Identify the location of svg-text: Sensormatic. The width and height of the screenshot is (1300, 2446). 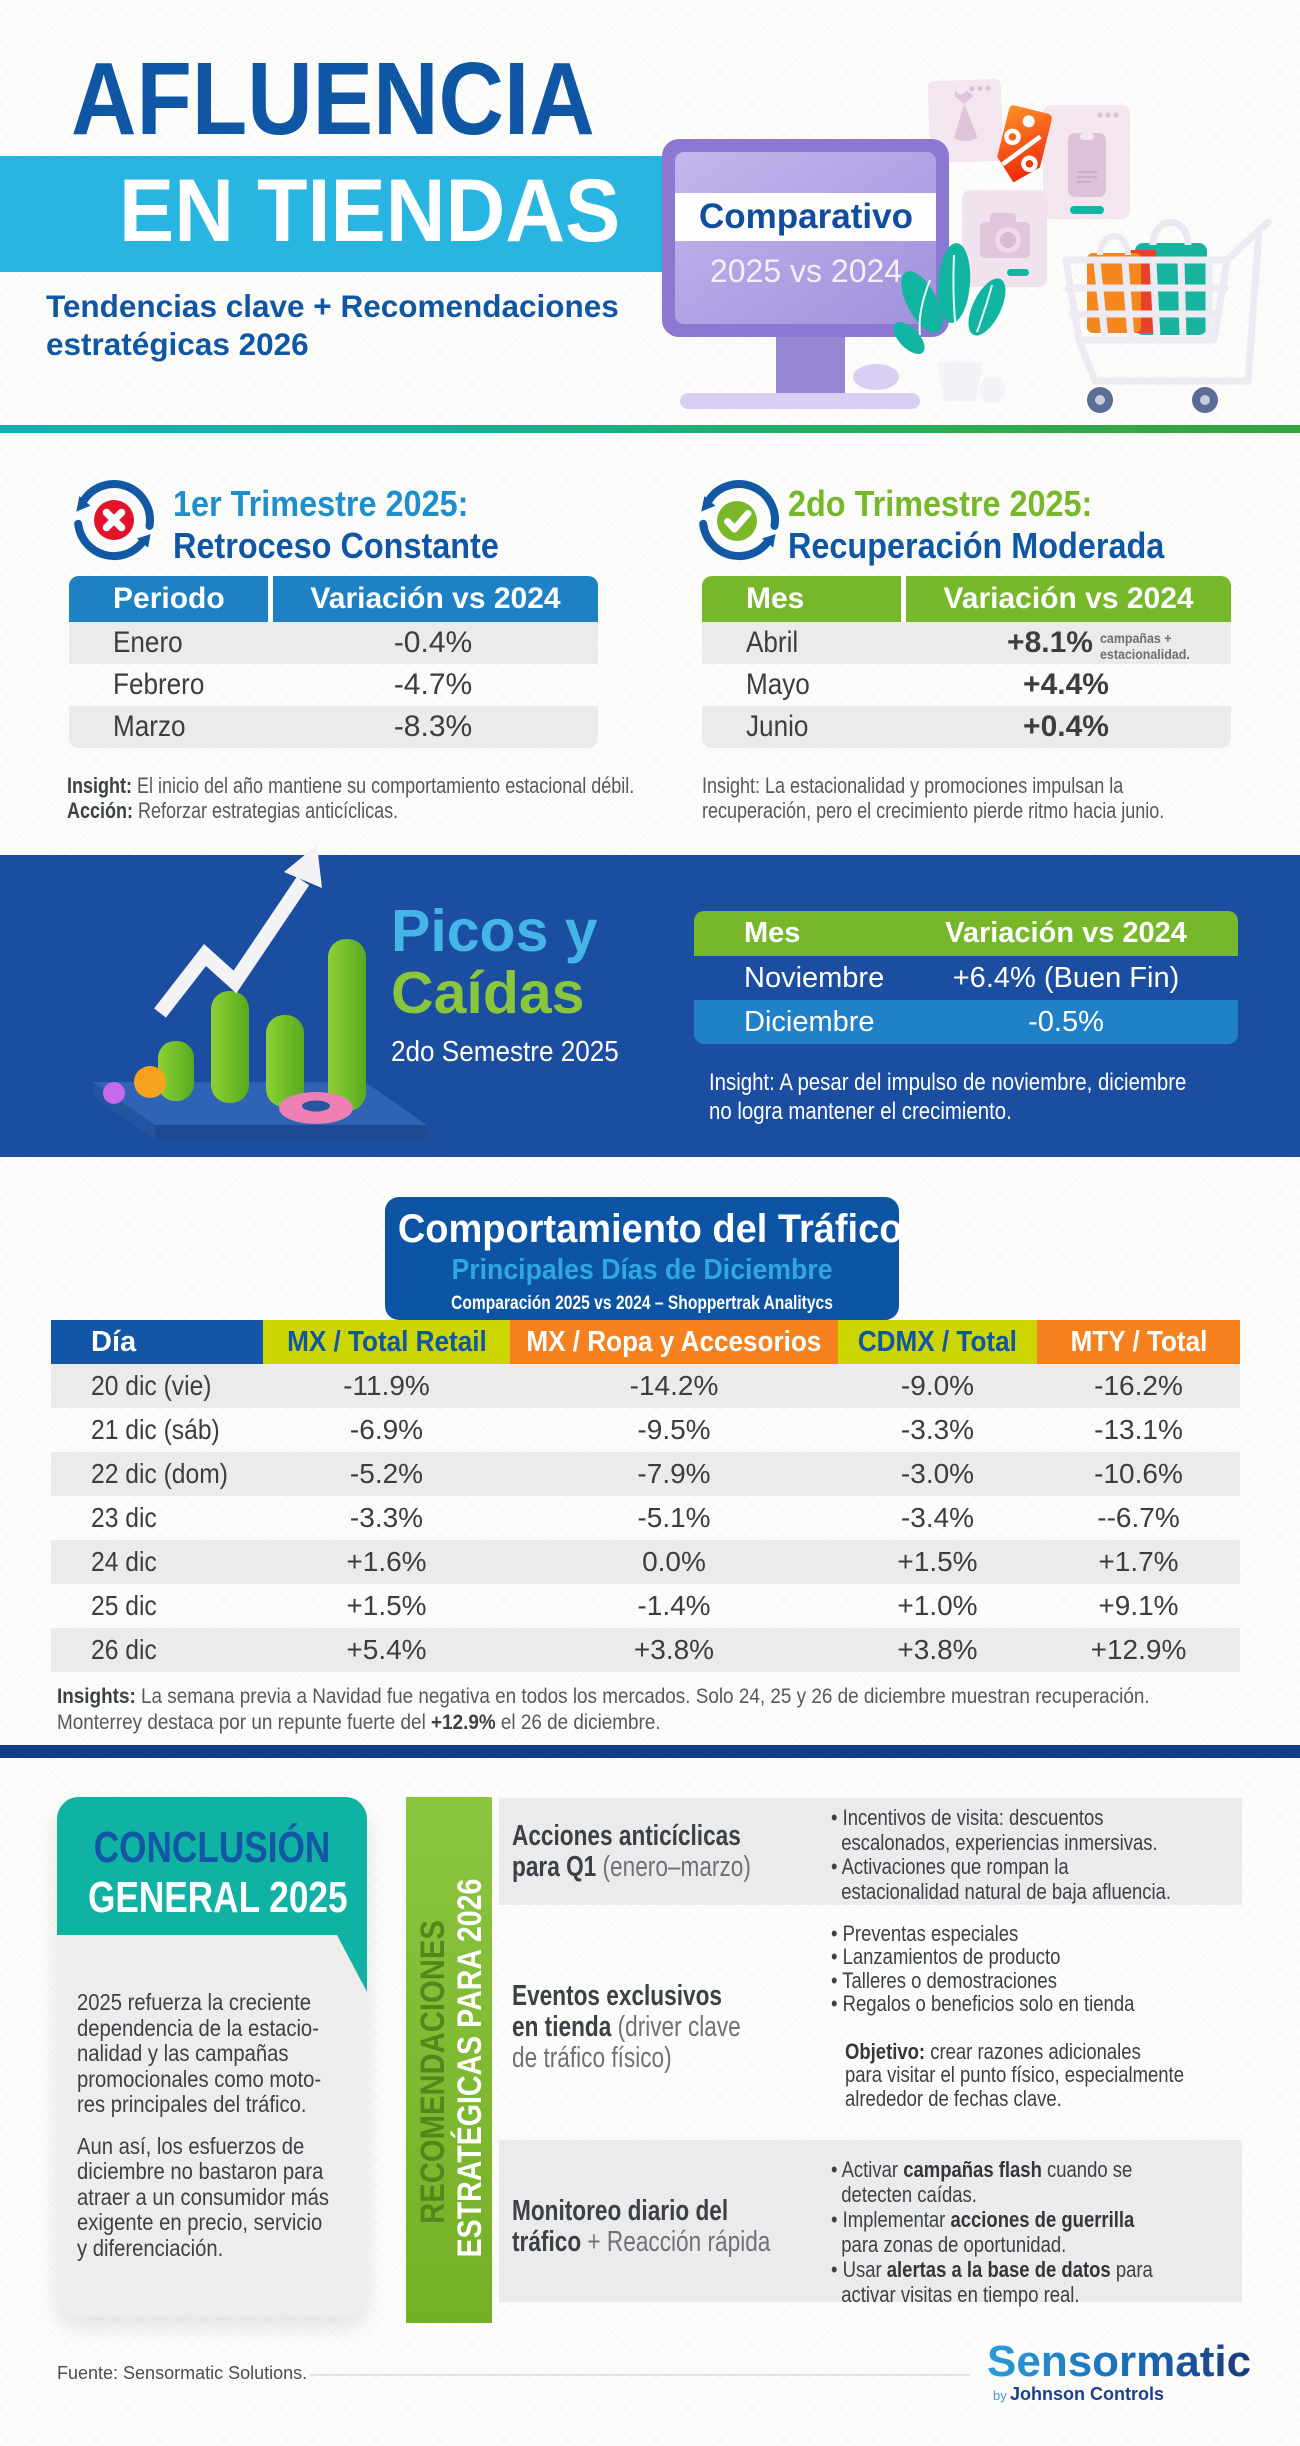
(1118, 2361).